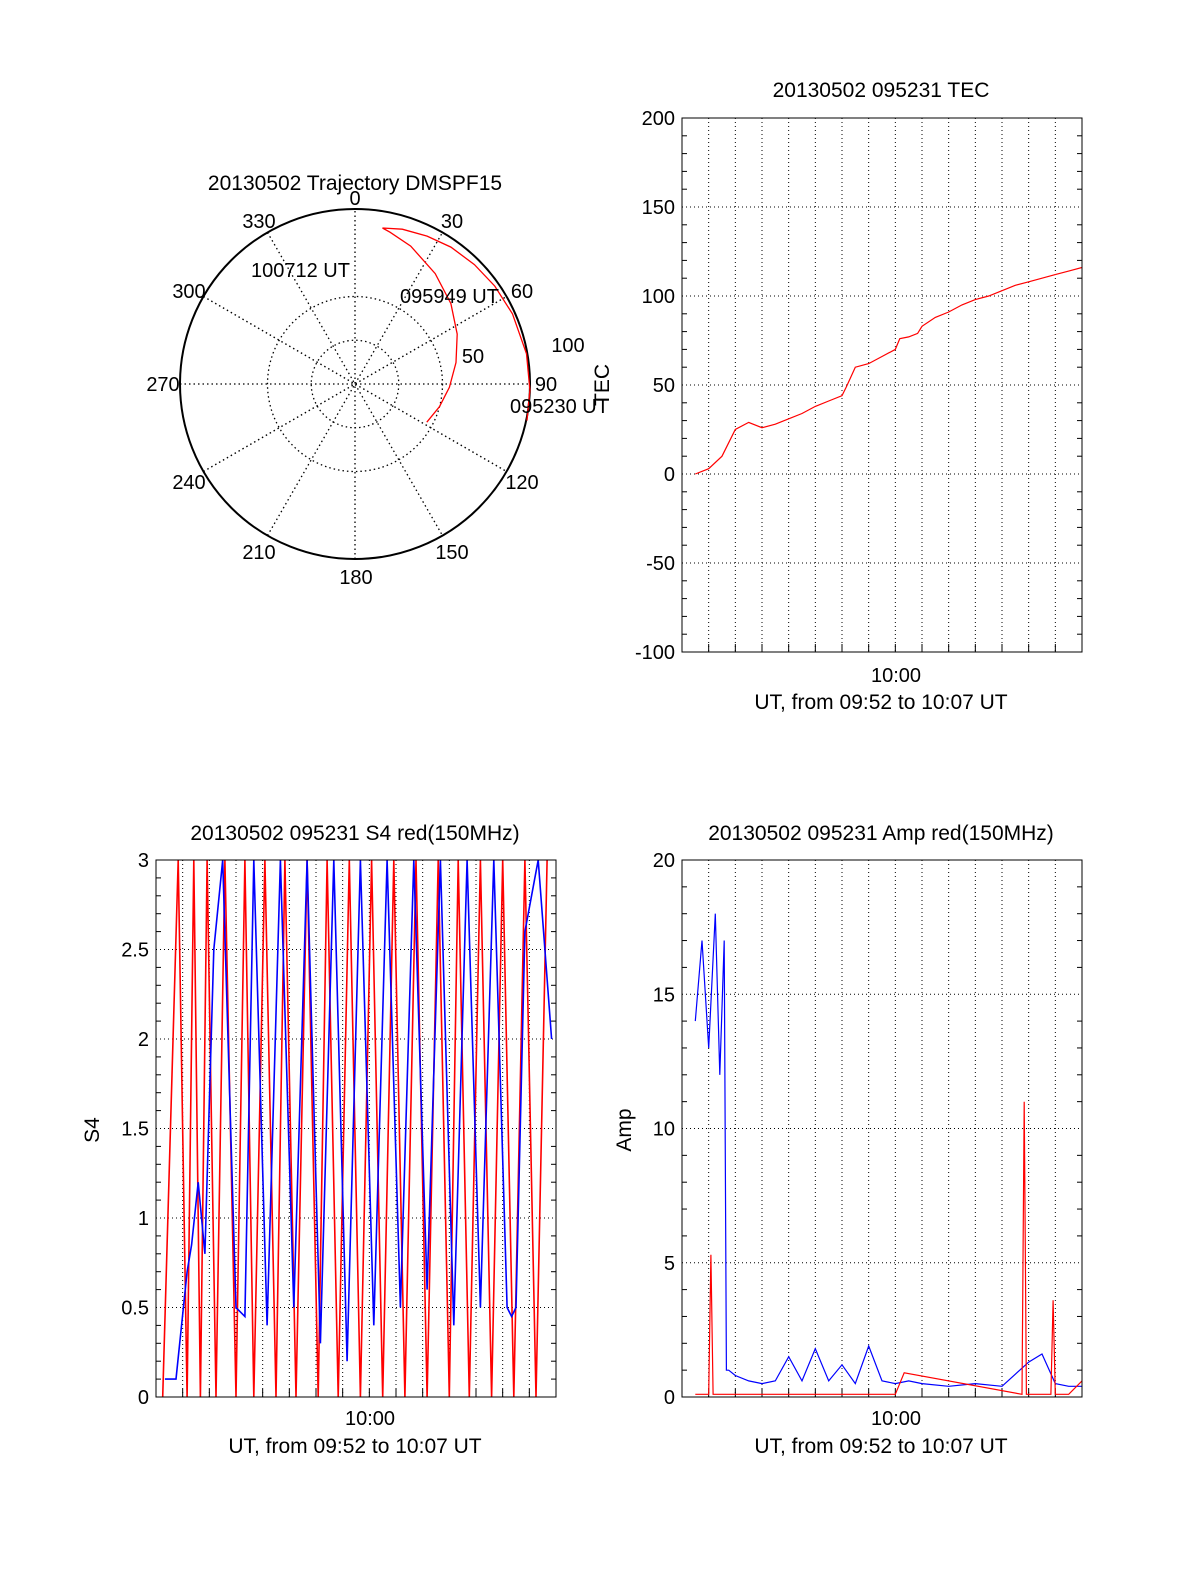 The image size is (1200, 1575). Describe the element at coordinates (896, 1419) in the screenshot. I see `amp-x-tick-1000: 10:00` at that location.